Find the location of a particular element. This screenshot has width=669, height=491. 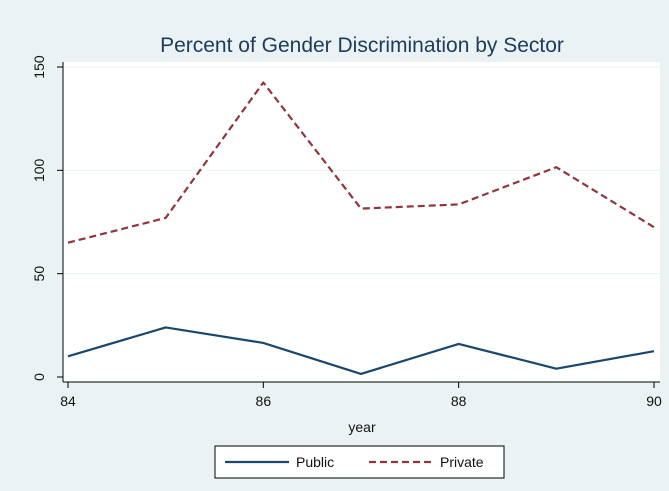

y-tick-label: 0 is located at coordinates (39, 377).